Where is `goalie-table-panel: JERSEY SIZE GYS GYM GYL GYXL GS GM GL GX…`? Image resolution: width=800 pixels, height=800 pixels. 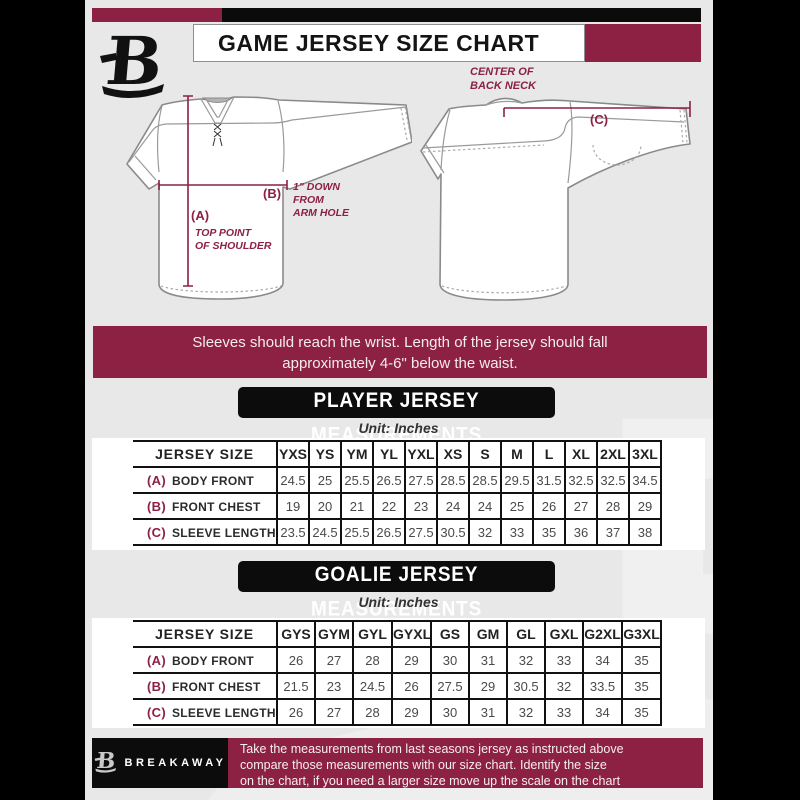
goalie-table-panel: JERSEY SIZE GYS GYM GYL GYXL GS GM GL GX… is located at coordinates (398, 673).